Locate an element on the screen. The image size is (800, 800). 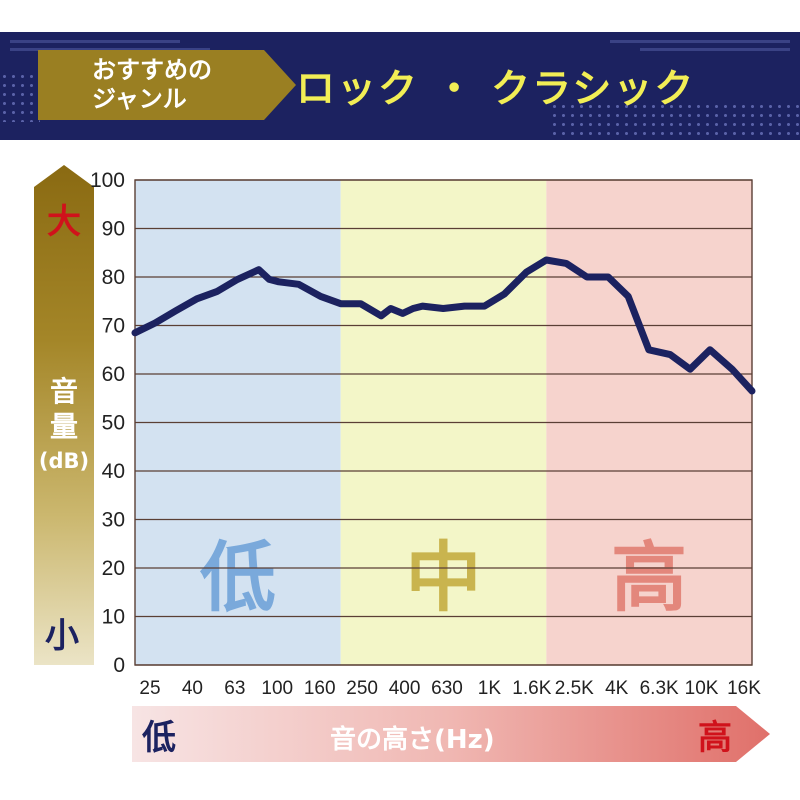
line-layer is located at coordinates (443, 325).